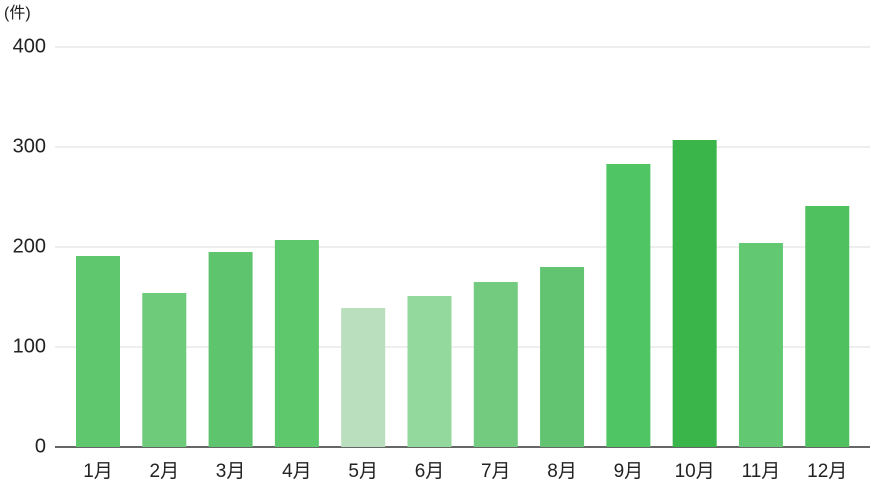 This screenshot has height=486, width=870. I want to click on y-tick-label: 300, so click(29, 146).